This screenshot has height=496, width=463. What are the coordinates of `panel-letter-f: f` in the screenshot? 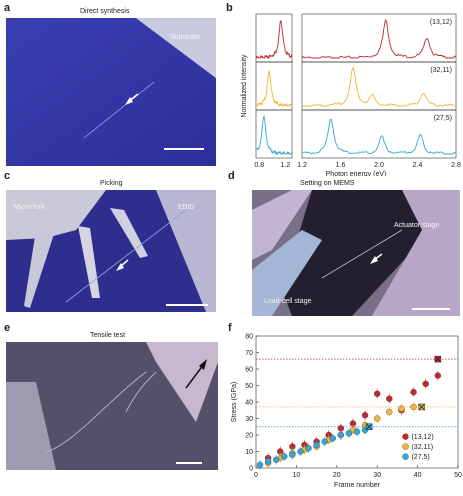 It's located at (230, 328).